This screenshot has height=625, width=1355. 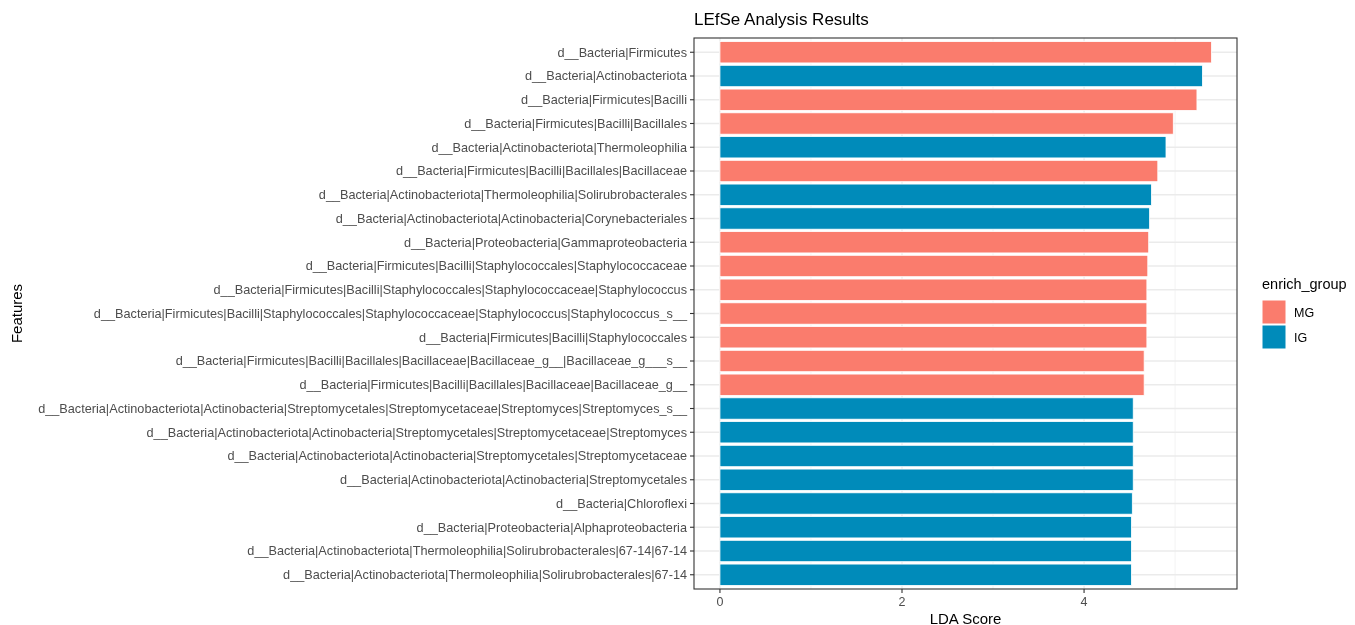 I want to click on y-tick-label: d__Bacteria|Actinobacteriota|Actinobacteria|Streptomycetales|Streptomycetaceae, so click(x=457, y=456).